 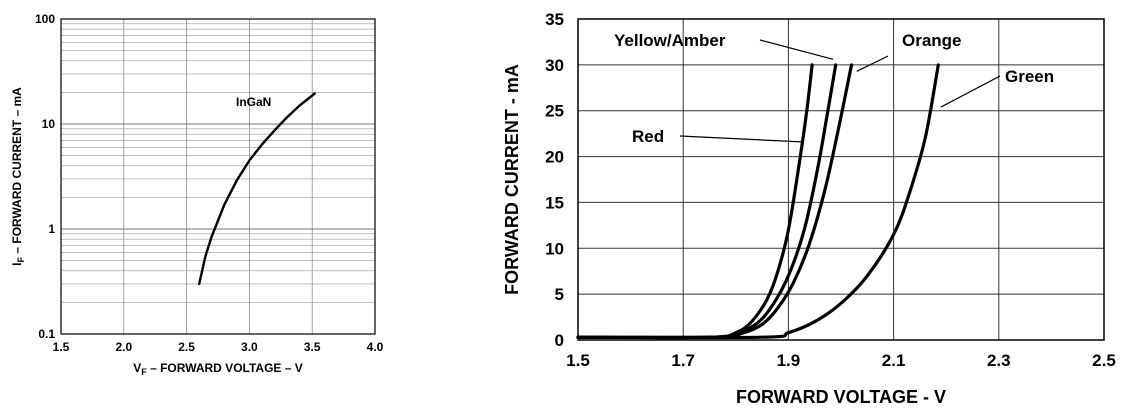 I want to click on right-series-label-green: Green, so click(x=1029, y=76).